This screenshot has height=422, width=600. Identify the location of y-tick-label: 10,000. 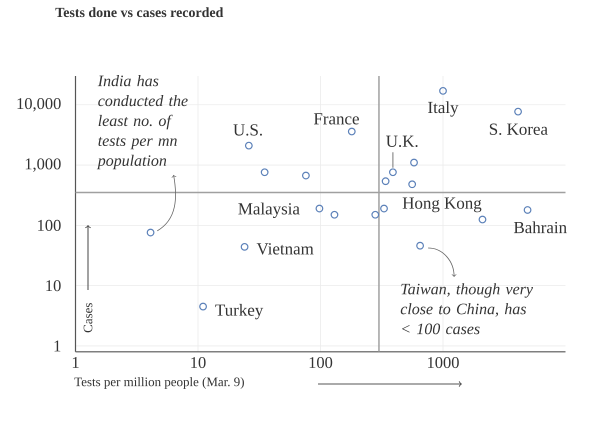
(39, 105).